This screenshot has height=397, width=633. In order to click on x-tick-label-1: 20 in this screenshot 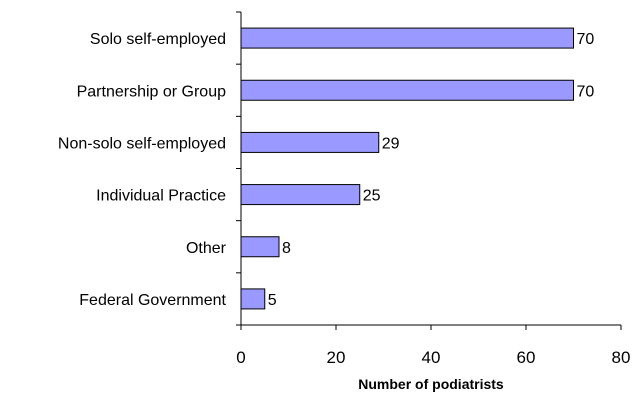, I will do `click(336, 357)`.